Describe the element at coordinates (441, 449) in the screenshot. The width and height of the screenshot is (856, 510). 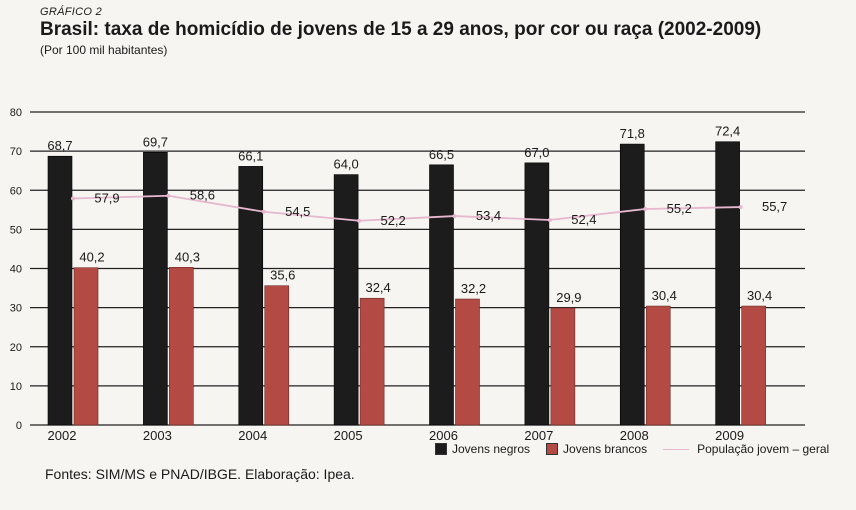
I see `legend-swatch-negros` at that location.